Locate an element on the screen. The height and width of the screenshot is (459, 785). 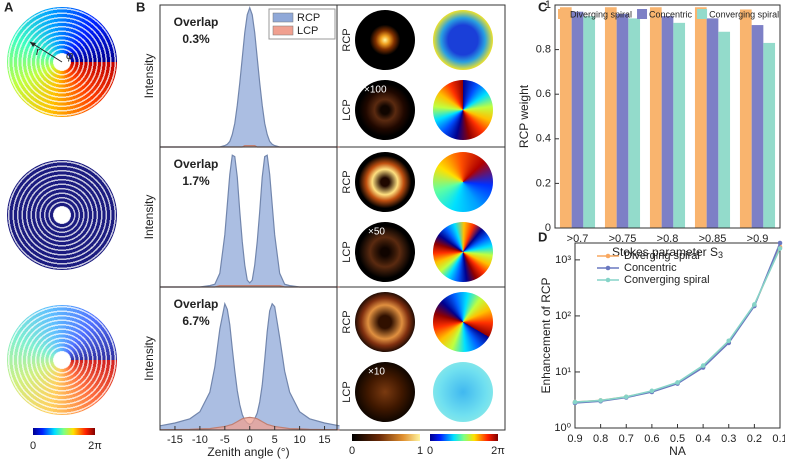
x-tick-label: 0.6 is located at coordinates (651, 439).